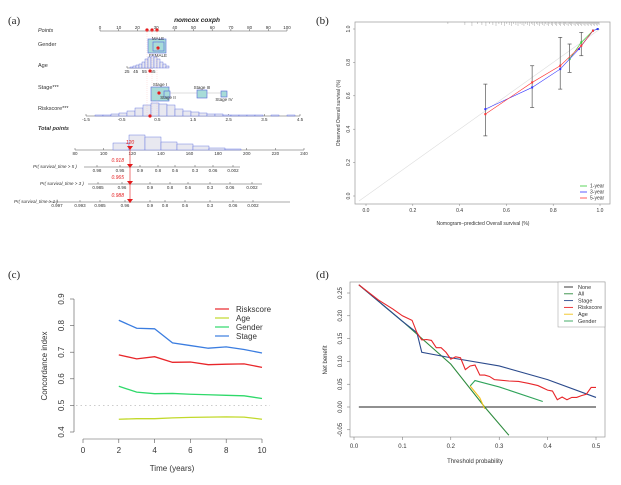  Describe the element at coordinates (190, 392) in the screenshot. I see `series-line-Gender` at that location.